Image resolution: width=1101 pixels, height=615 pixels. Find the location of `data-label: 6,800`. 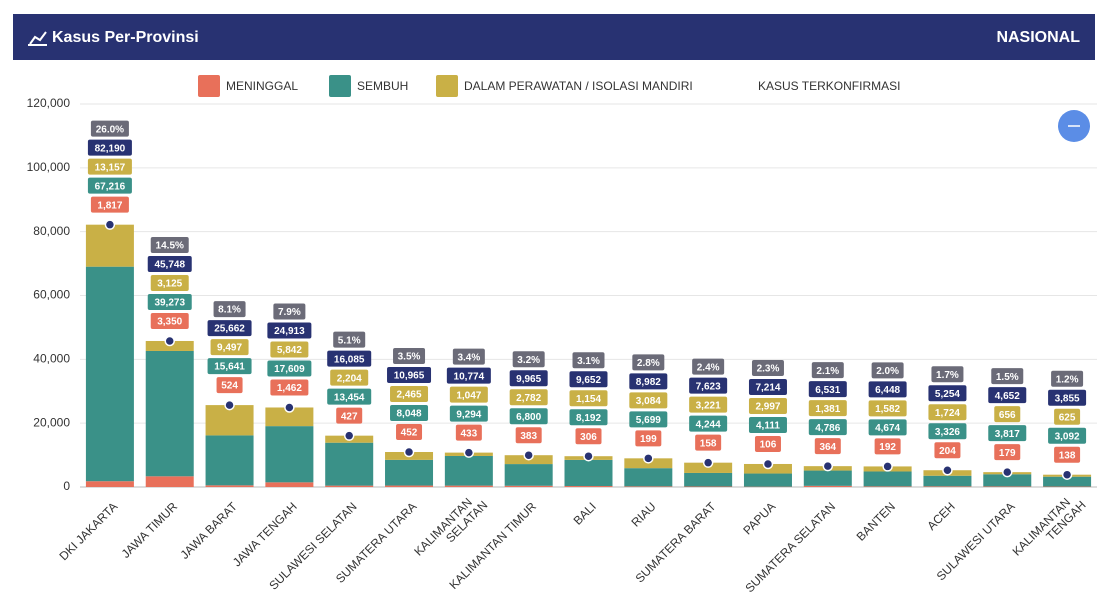

data-label: 6,800 is located at coordinates (528, 417).